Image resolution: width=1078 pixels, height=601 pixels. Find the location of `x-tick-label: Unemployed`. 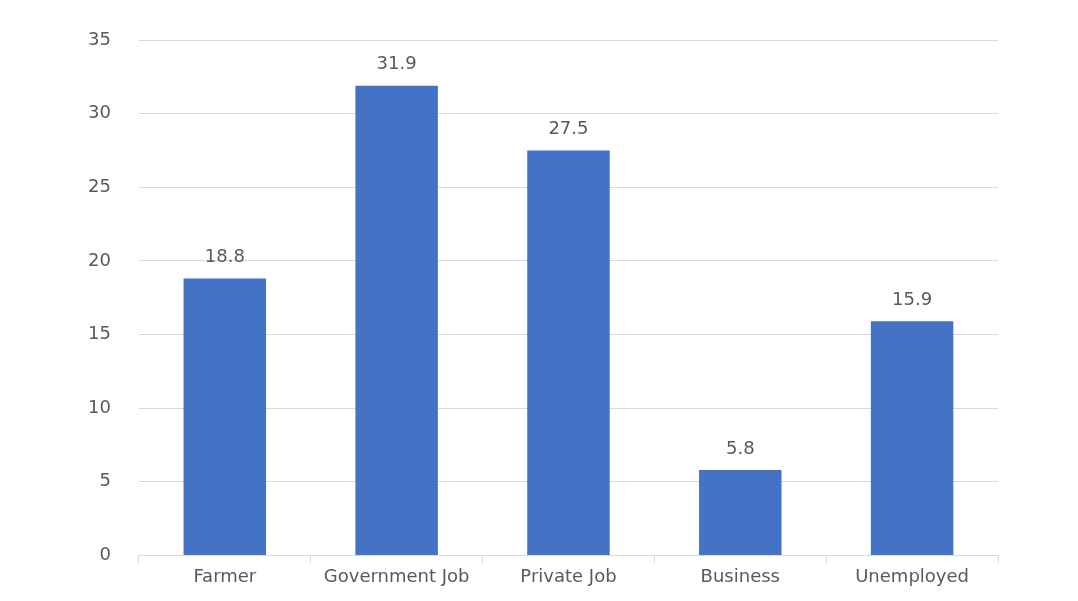

x-tick-label: Unemployed is located at coordinates (912, 575).